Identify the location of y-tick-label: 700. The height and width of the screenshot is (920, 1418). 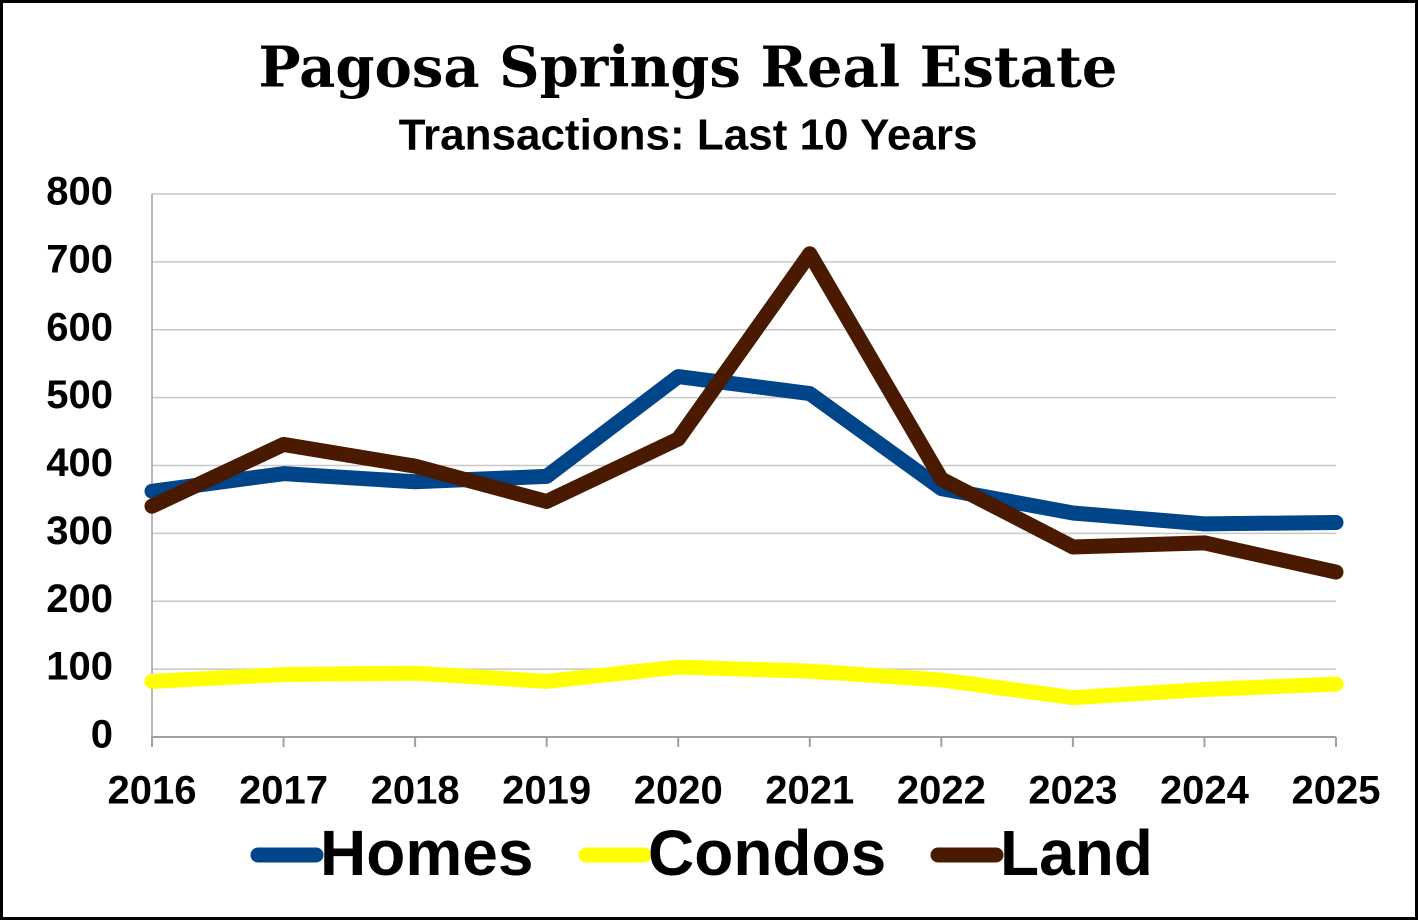
(79, 259).